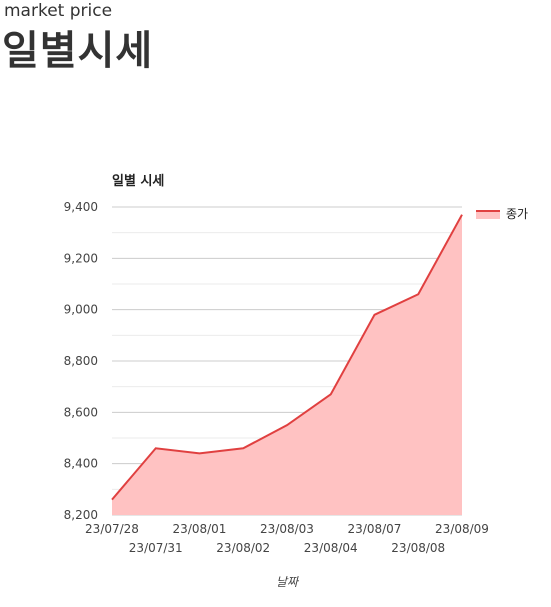 The image size is (551, 607). What do you see at coordinates (81, 412) in the screenshot?
I see `y-tick-label: 8,600` at bounding box center [81, 412].